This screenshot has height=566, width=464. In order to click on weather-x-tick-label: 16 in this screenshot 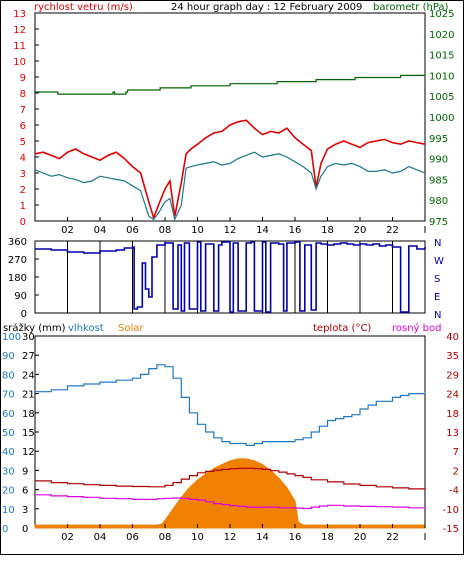, I will do `click(295, 537)`.